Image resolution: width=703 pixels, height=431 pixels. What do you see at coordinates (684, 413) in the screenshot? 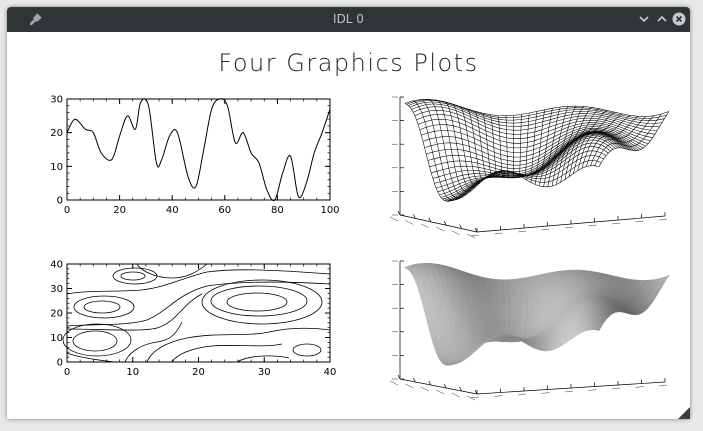
I see `resize-grip` at bounding box center [684, 413].